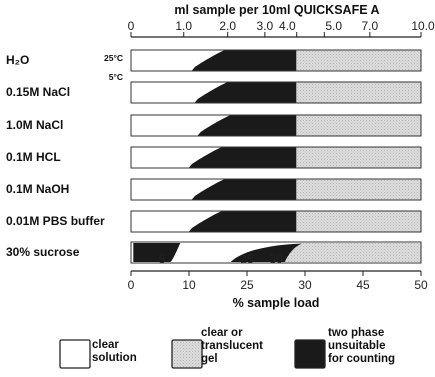 This screenshot has height=377, width=435. I want to click on legend-label: unsuitable, so click(357, 346).